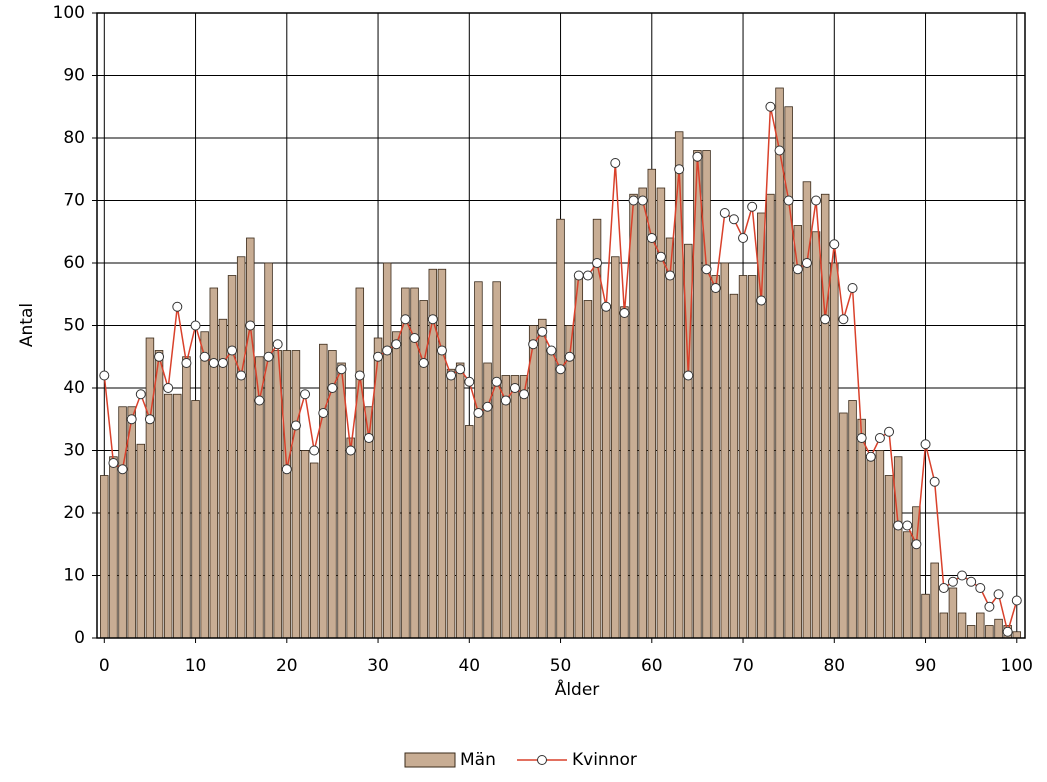  Describe the element at coordinates (74, 388) in the screenshot. I see `y-tick-label: 40` at that location.